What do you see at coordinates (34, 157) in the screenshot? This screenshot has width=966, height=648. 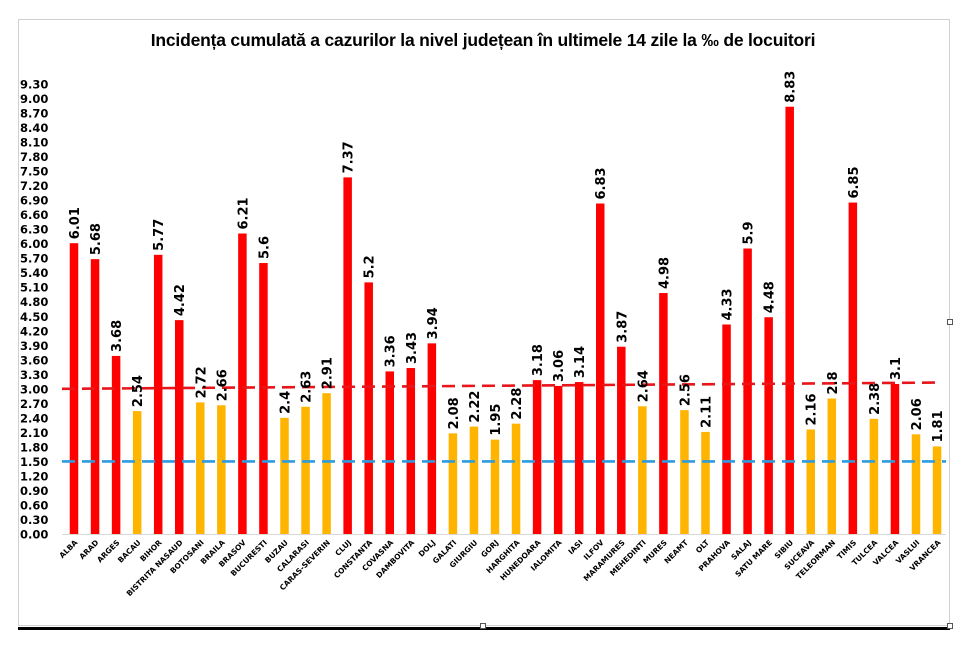 I see `y-tick-label: 7.80` at bounding box center [34, 157].